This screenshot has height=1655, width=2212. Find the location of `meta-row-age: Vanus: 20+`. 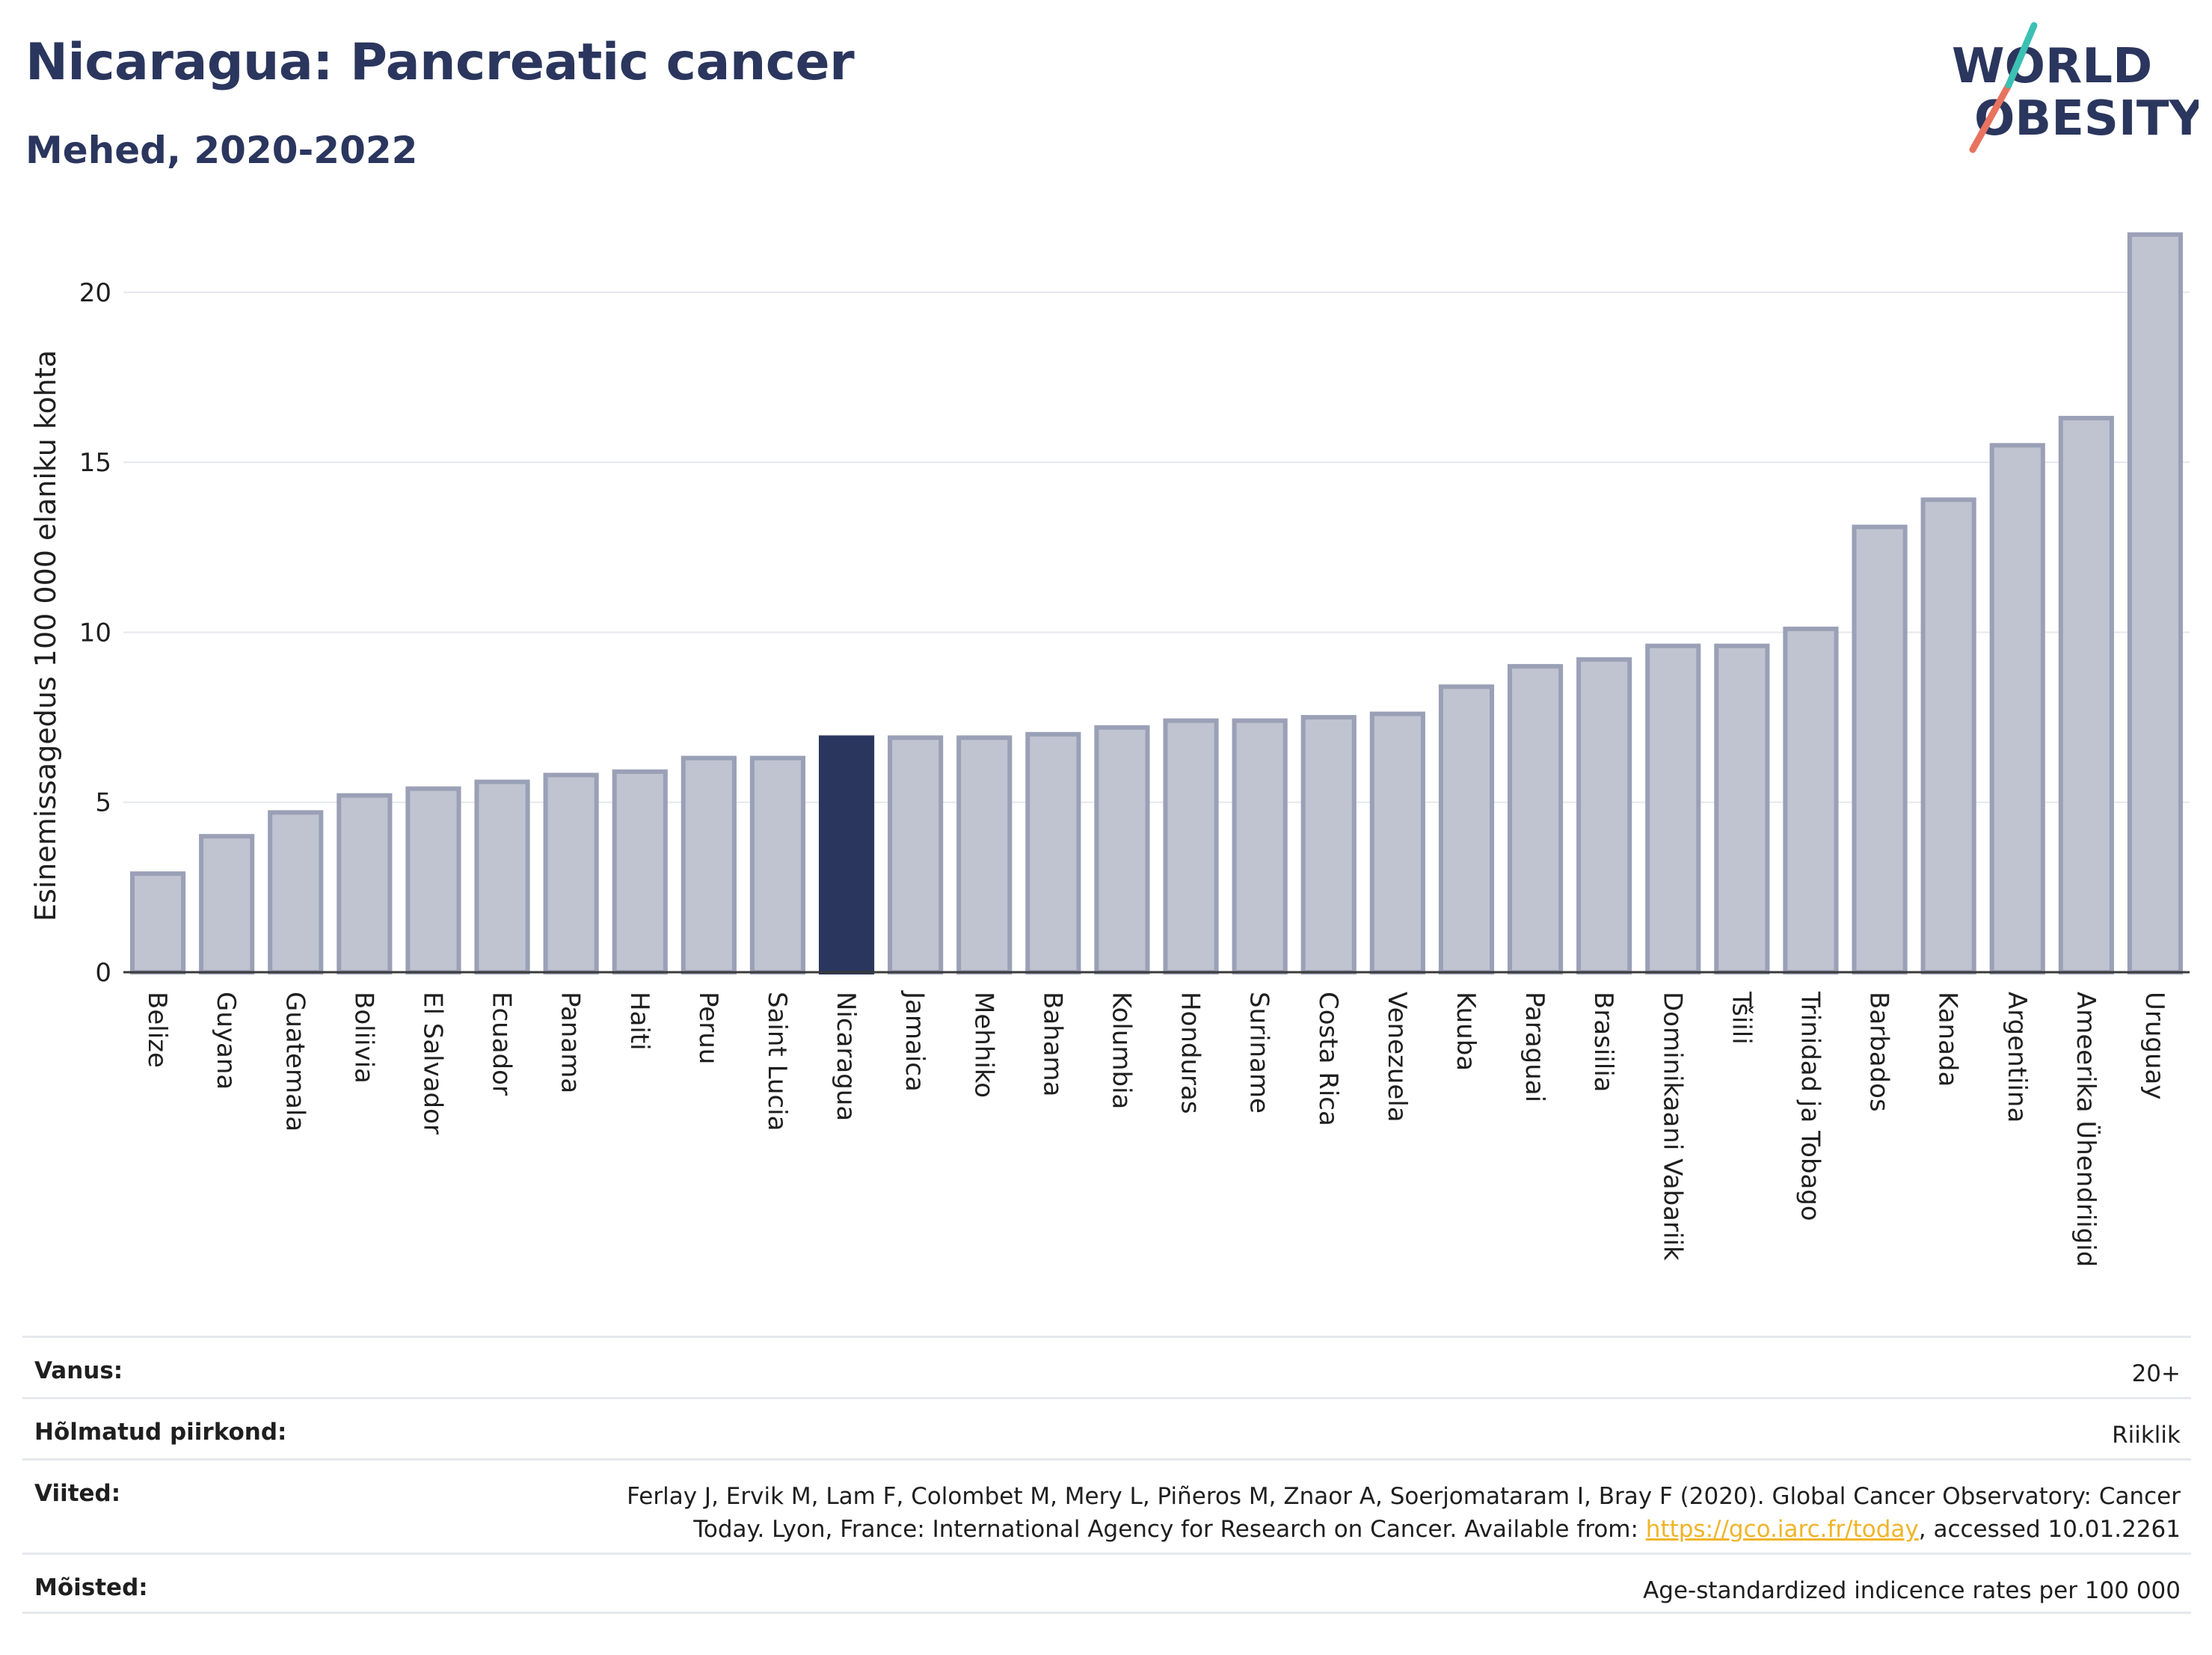

meta-row-age: Vanus: 20+ is located at coordinates (1106, 1366).